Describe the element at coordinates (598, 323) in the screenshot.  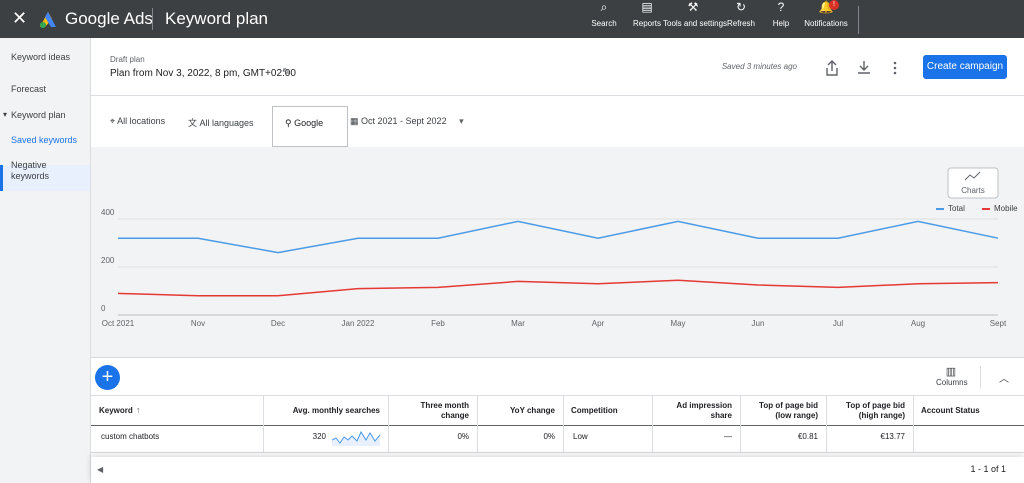
I see `x-tick-label: Apr` at that location.